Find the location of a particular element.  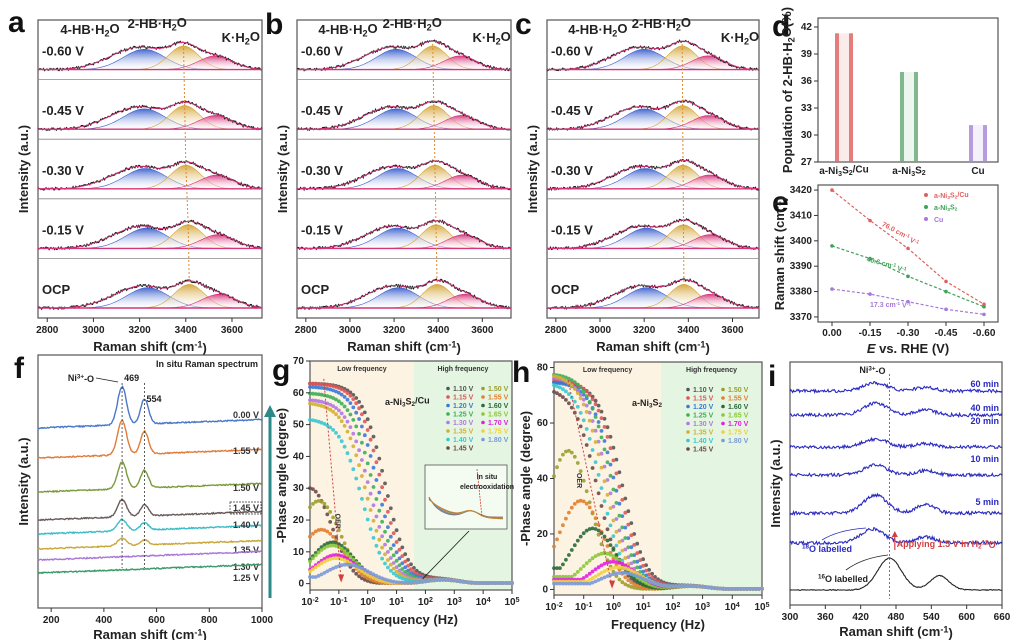

y-tick-label: 20 is located at coordinates (543, 534).